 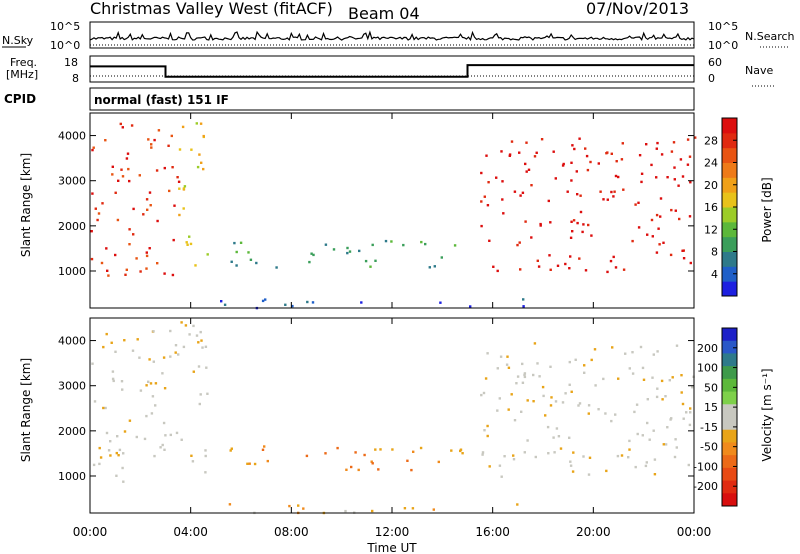 I want to click on y-tick-label: 1000, so click(x=72, y=271).